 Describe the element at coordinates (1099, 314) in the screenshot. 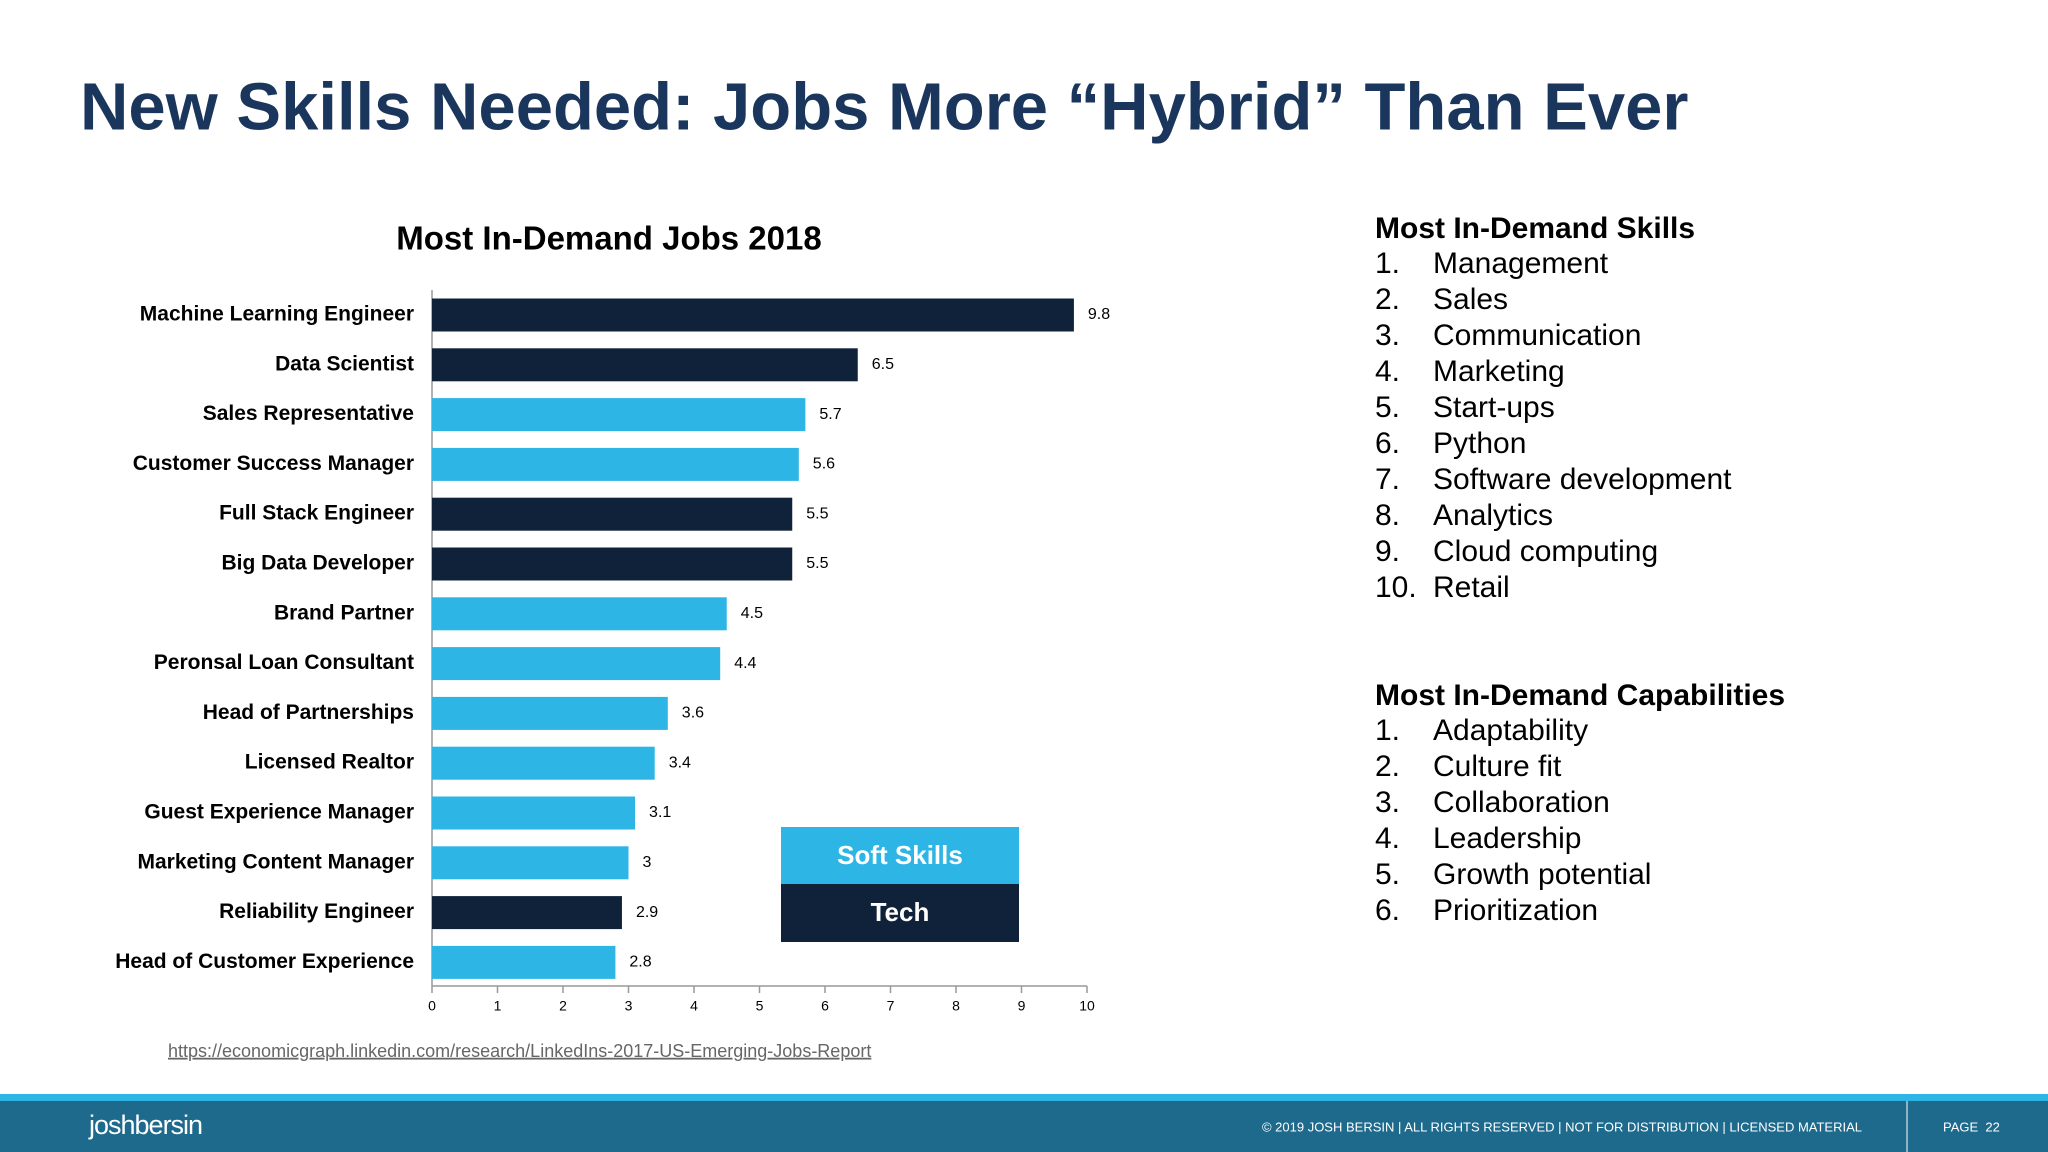

I see `data-label: 9.8` at that location.